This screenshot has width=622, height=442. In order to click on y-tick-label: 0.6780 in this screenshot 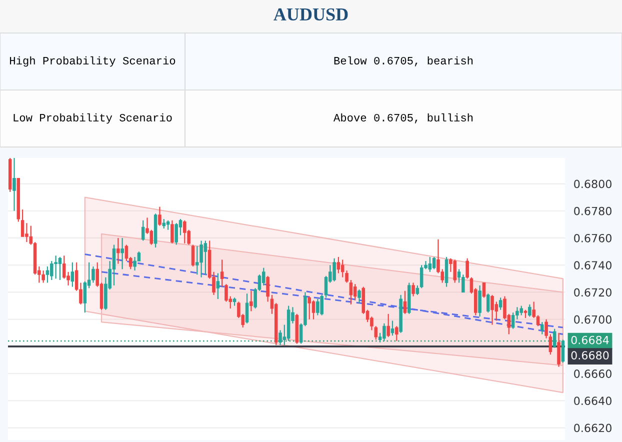, I will do `click(593, 211)`.